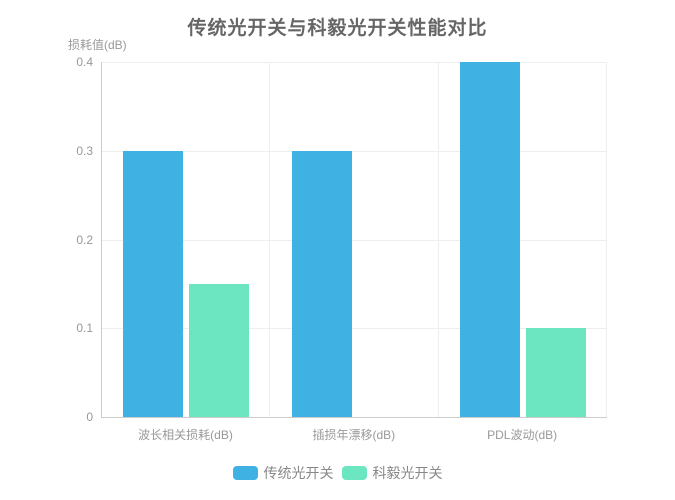 The width and height of the screenshot is (675, 500). What do you see at coordinates (219, 350) in the screenshot?
I see `bar-科毅光开关-波长相关损耗(dB)` at bounding box center [219, 350].